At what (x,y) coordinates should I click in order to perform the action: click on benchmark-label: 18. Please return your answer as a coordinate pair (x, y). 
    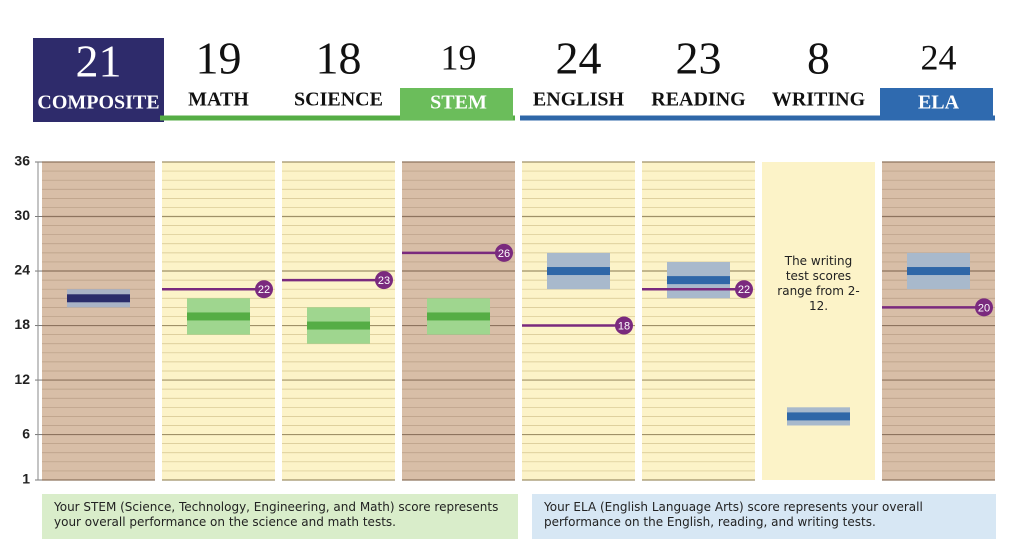
    Looking at the image, I should click on (624, 326).